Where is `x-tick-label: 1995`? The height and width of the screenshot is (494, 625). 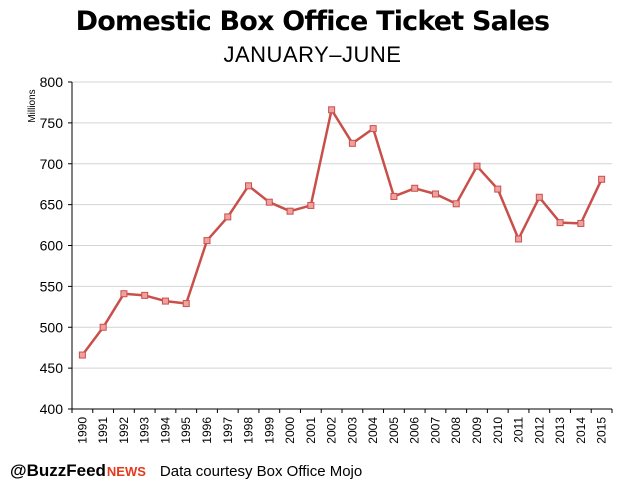
x-tick-label: 1995 is located at coordinates (186, 430).